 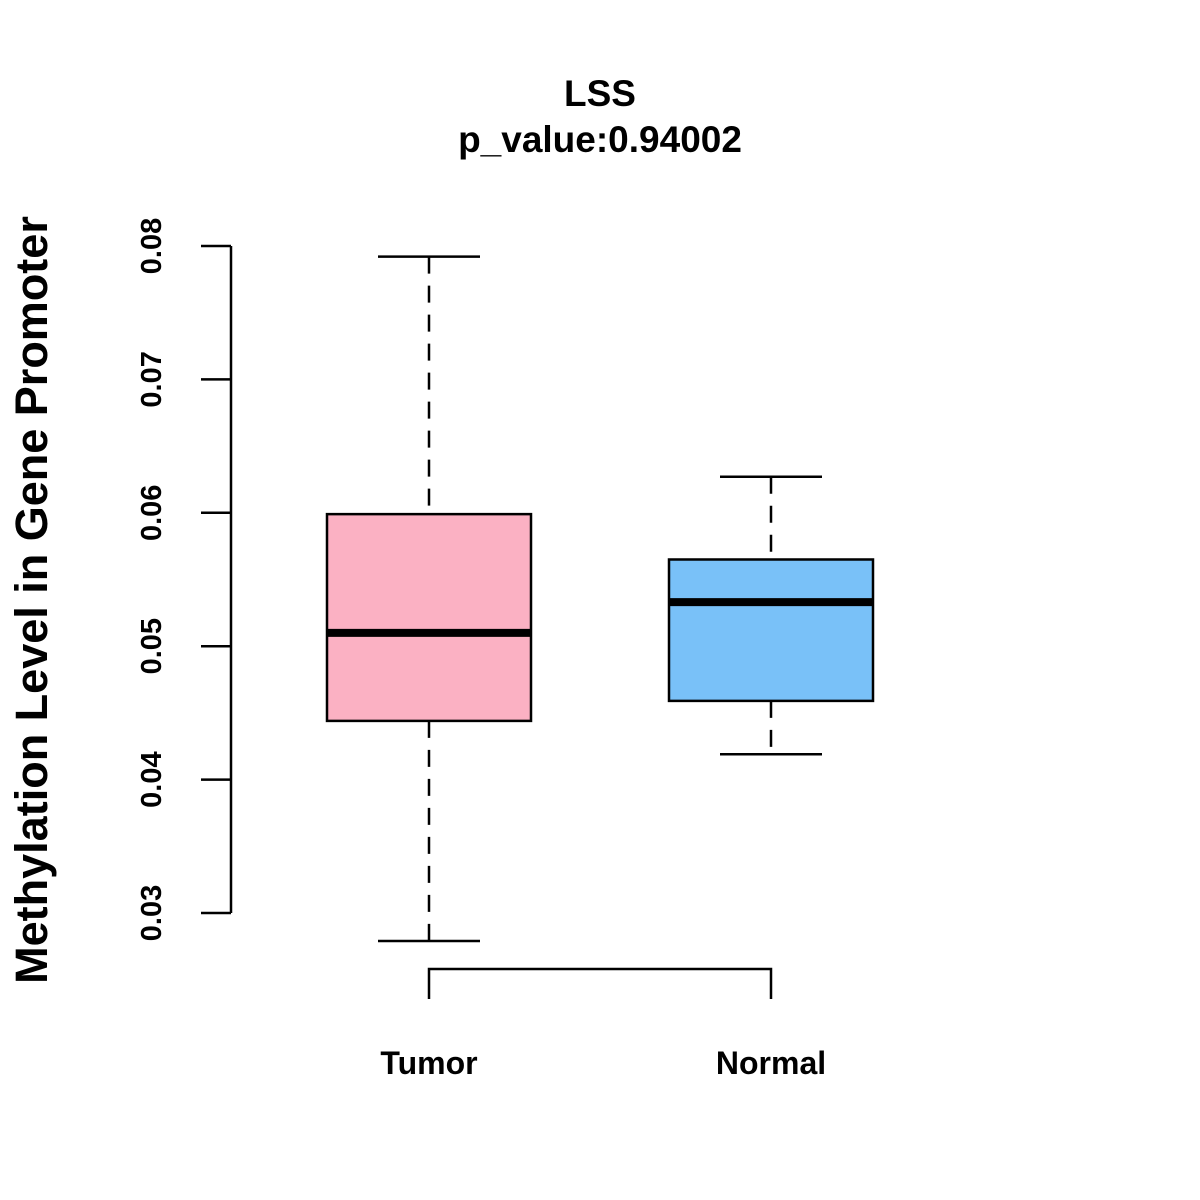 I want to click on box-normal, so click(x=771, y=615).